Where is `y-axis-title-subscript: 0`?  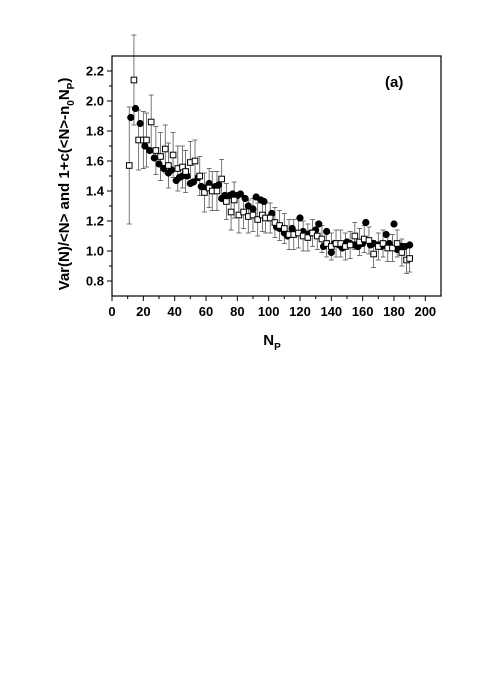 y-axis-title-subscript: 0 is located at coordinates (71, 103).